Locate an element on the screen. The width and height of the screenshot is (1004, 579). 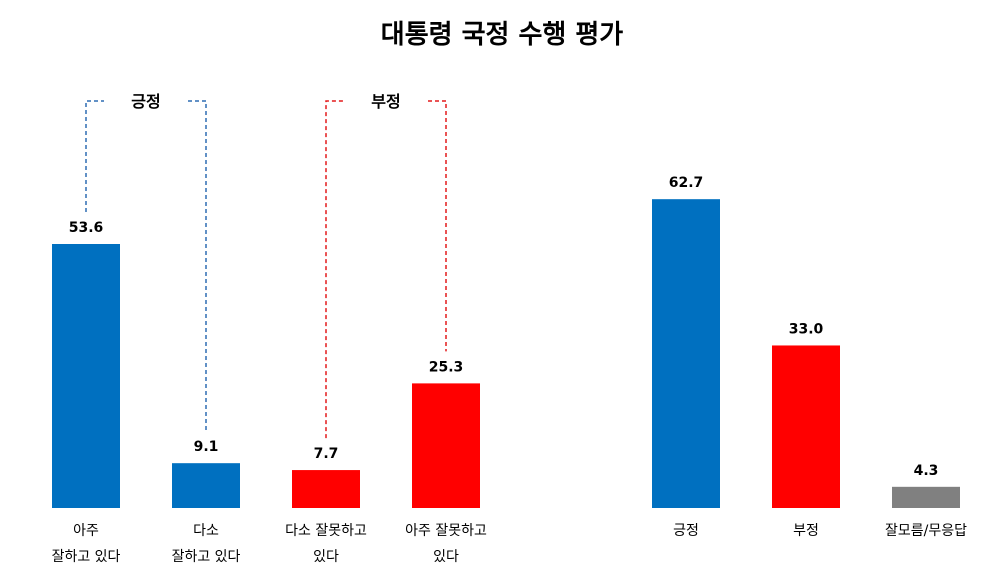
category-label-0-1-1: 잘하고 있다 is located at coordinates (206, 557).